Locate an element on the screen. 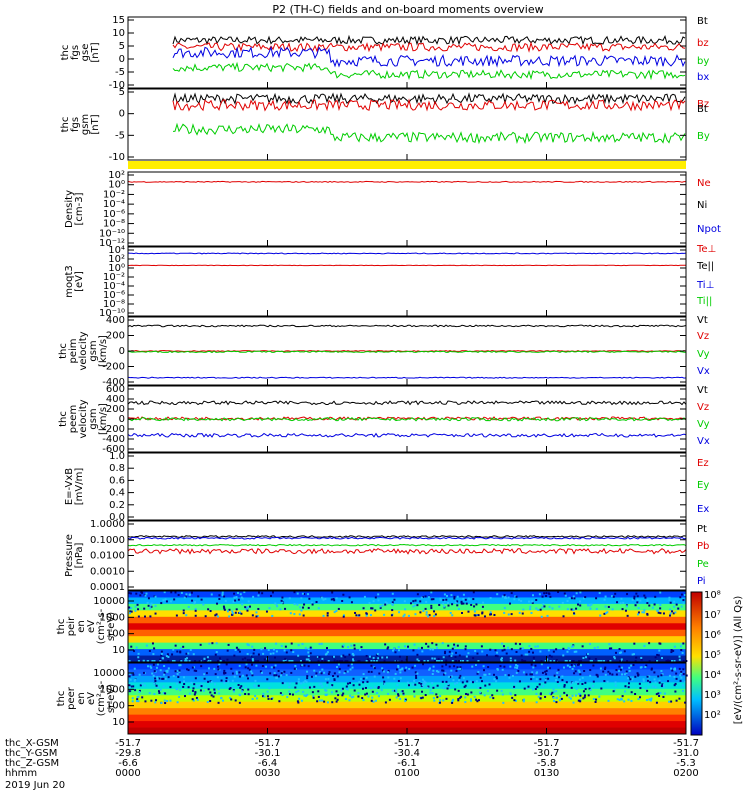 The width and height of the screenshot is (750, 800). y-axis-label: E=-VxB is located at coordinates (69, 486).